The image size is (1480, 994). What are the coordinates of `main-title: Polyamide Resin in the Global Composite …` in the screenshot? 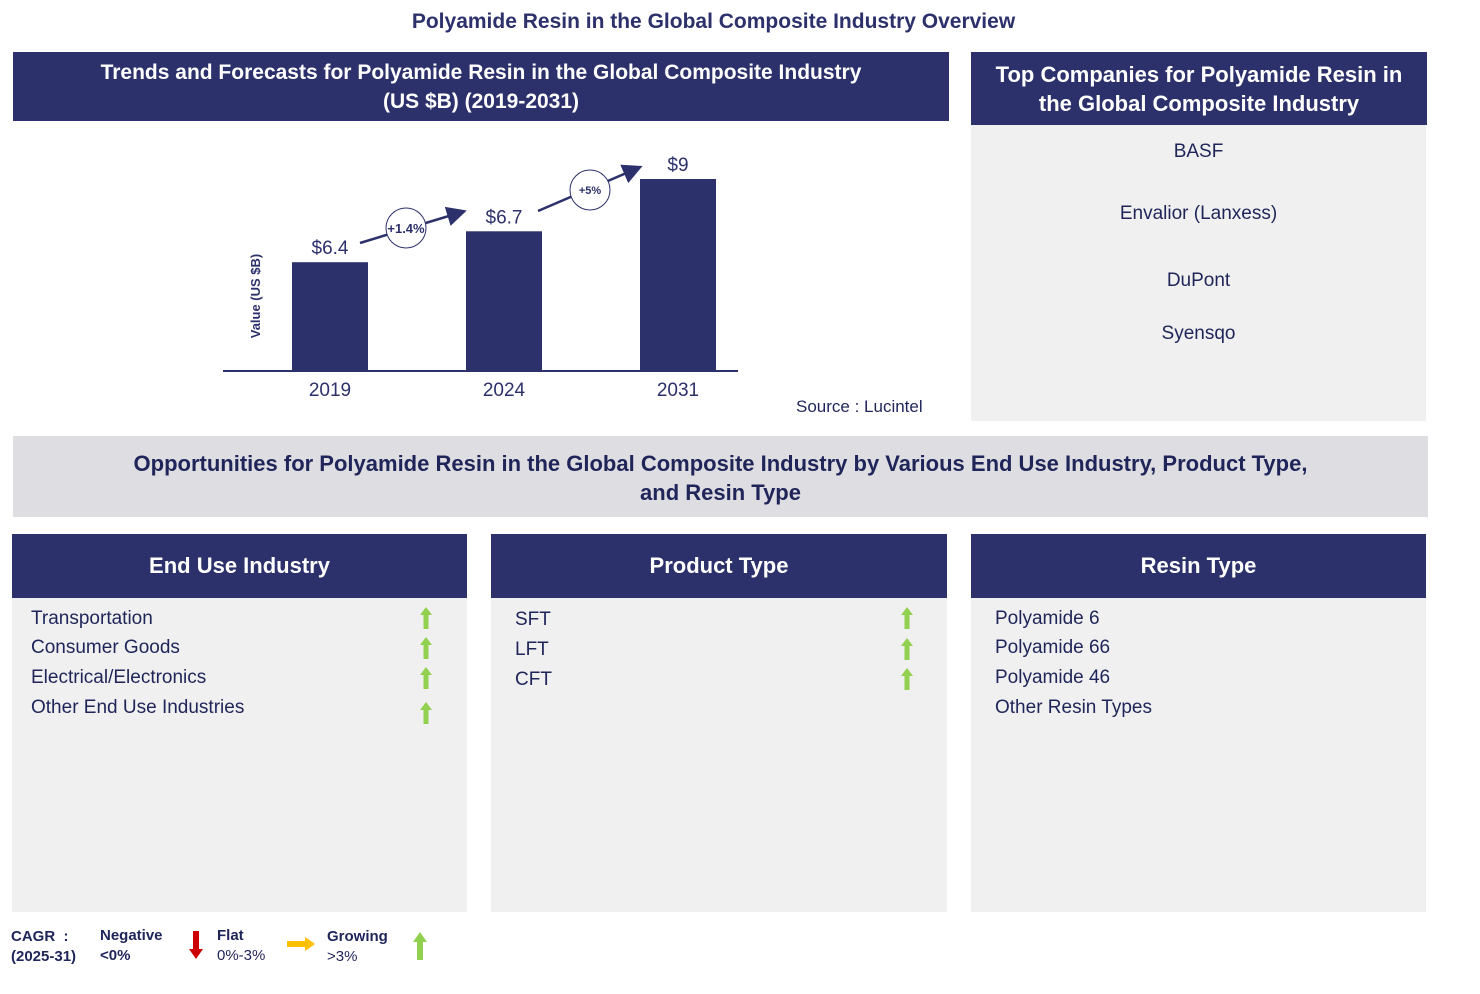 It's located at (713, 21).